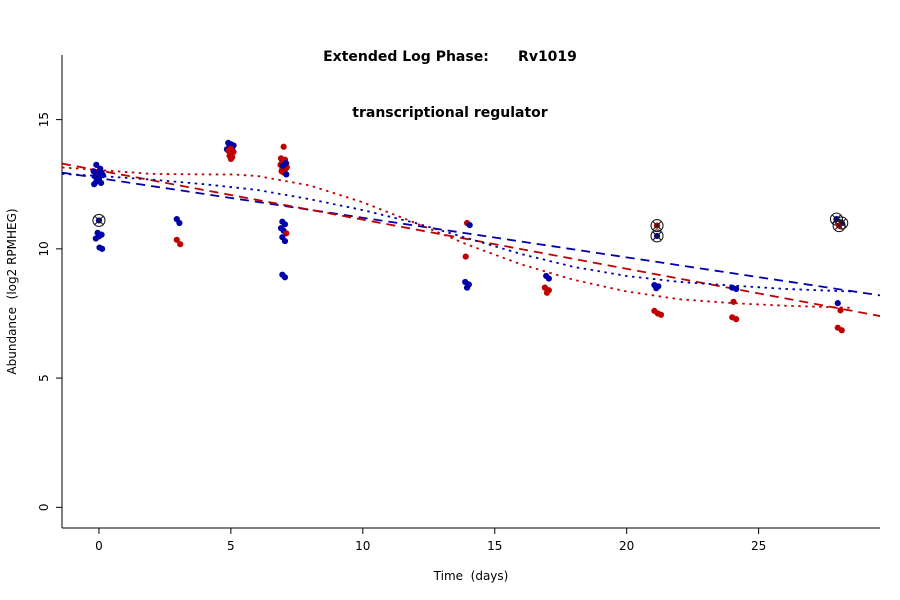 This screenshot has height=600, width=900. Describe the element at coordinates (494, 546) in the screenshot. I see `x-tick-label: 15` at that location.